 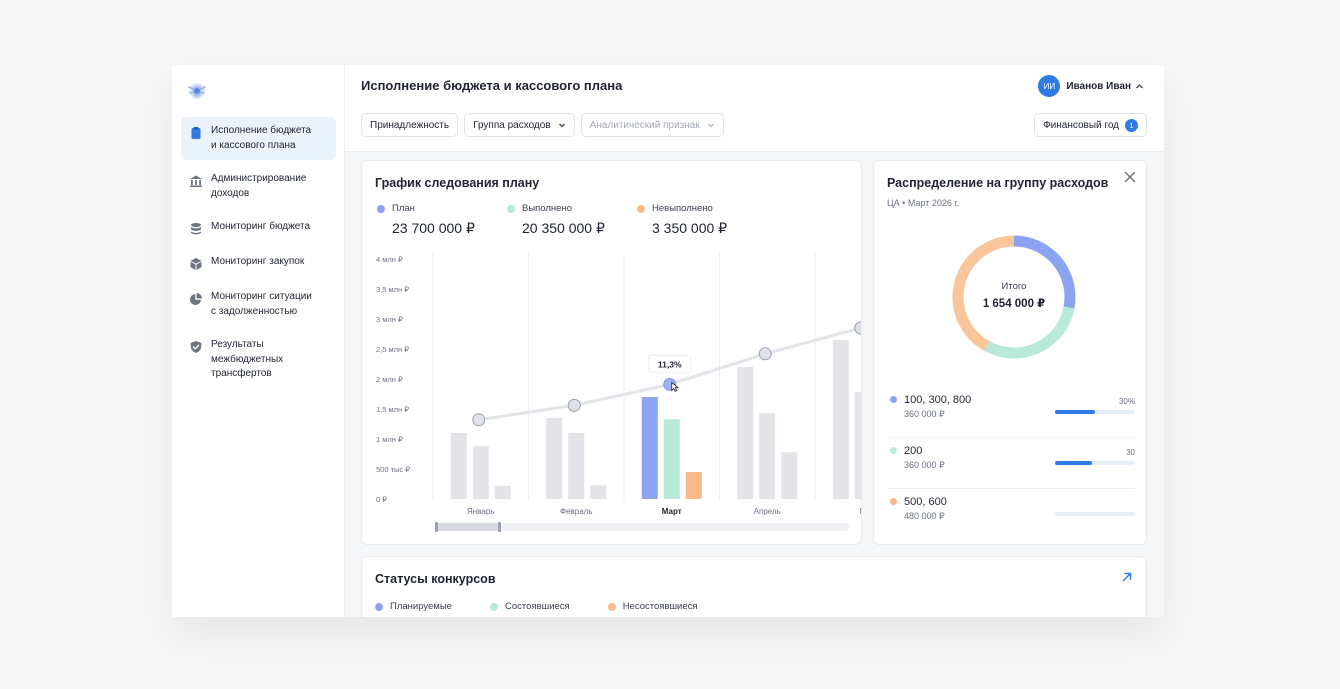 I want to click on x-tick-label: Апрель, so click(x=767, y=511).